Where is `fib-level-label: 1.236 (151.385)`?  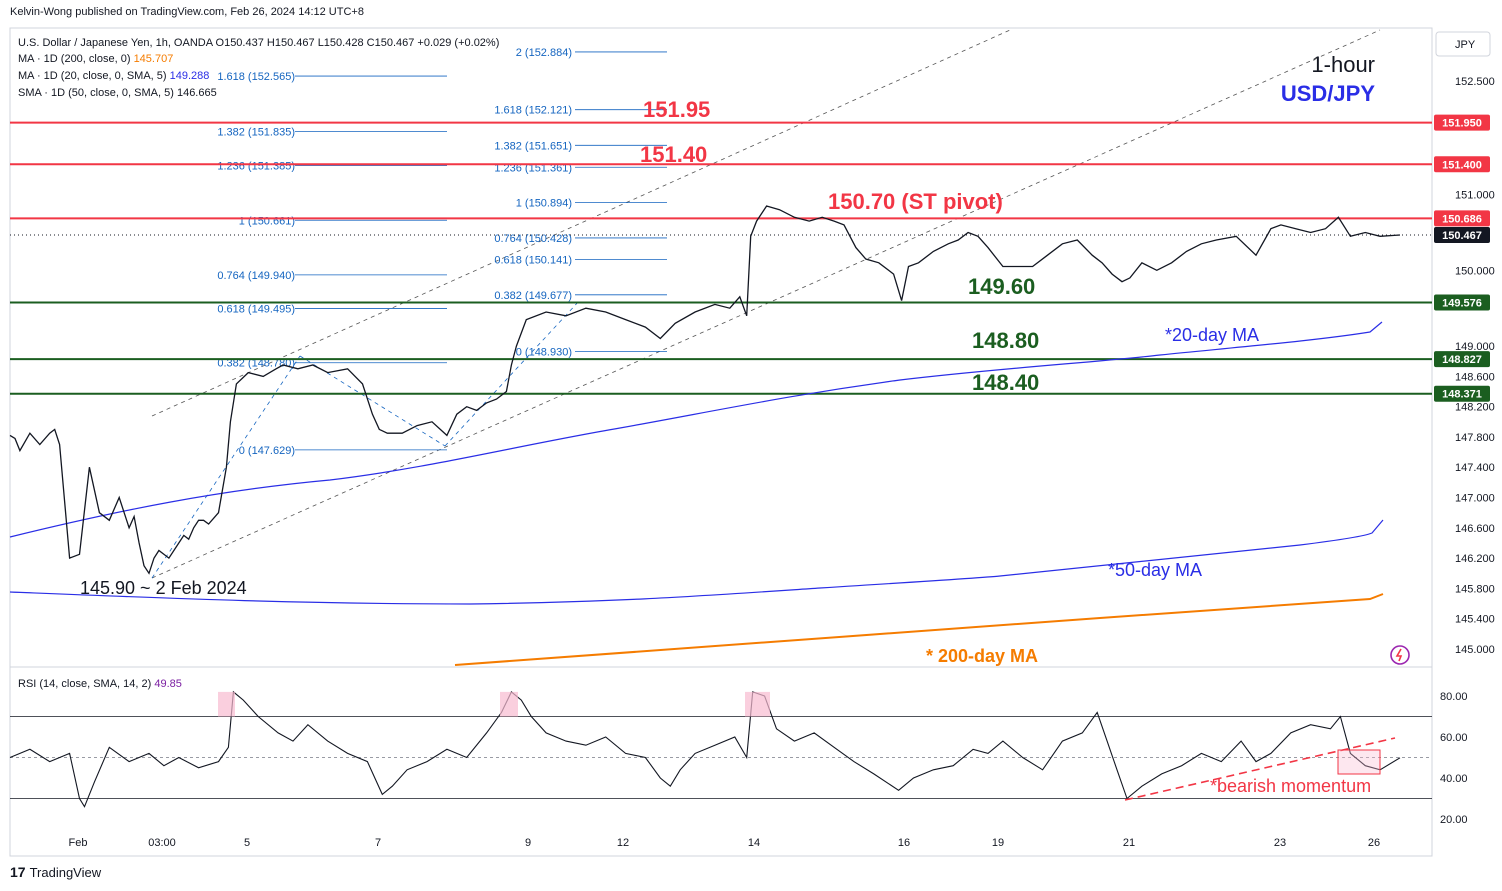 fib-level-label: 1.236 (151.385) is located at coordinates (256, 166).